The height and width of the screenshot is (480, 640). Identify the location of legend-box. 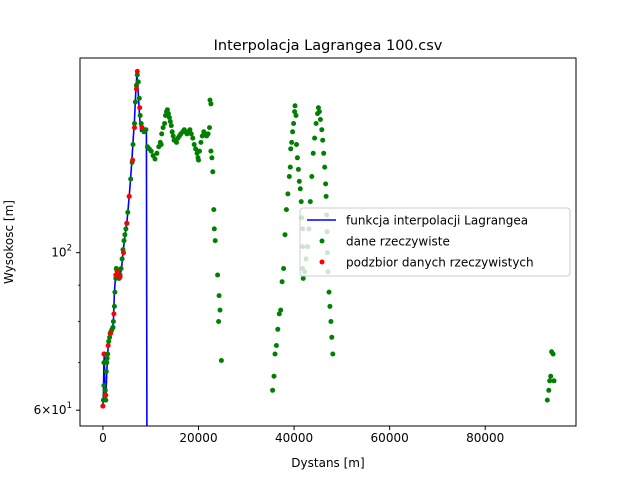
(435, 242).